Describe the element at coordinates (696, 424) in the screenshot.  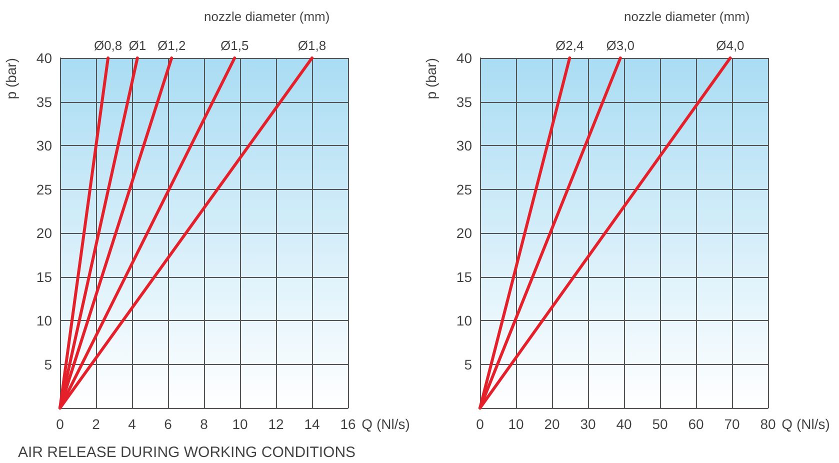
I see `x-tick-label: 60` at that location.